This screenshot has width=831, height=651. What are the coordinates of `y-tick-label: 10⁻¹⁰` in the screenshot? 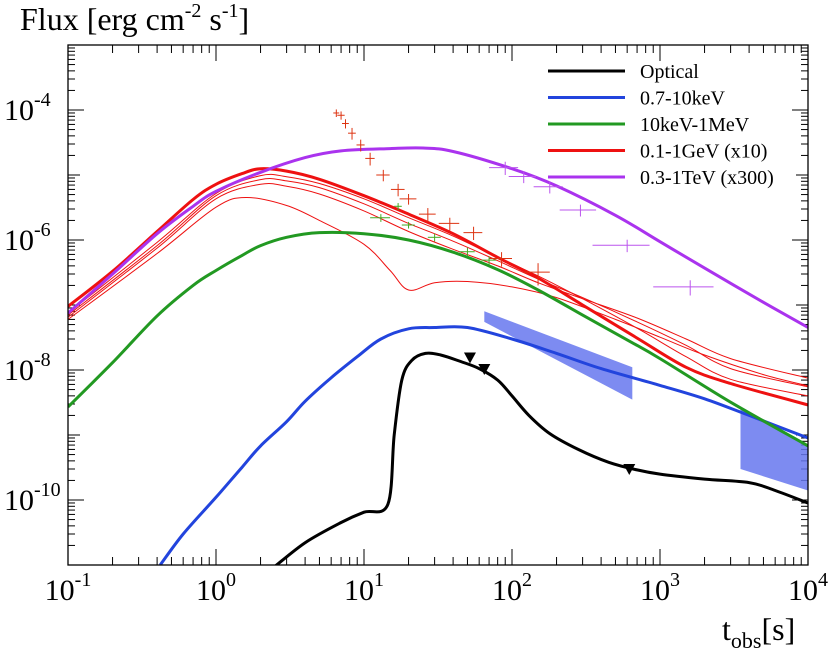 It's located at (32, 498).